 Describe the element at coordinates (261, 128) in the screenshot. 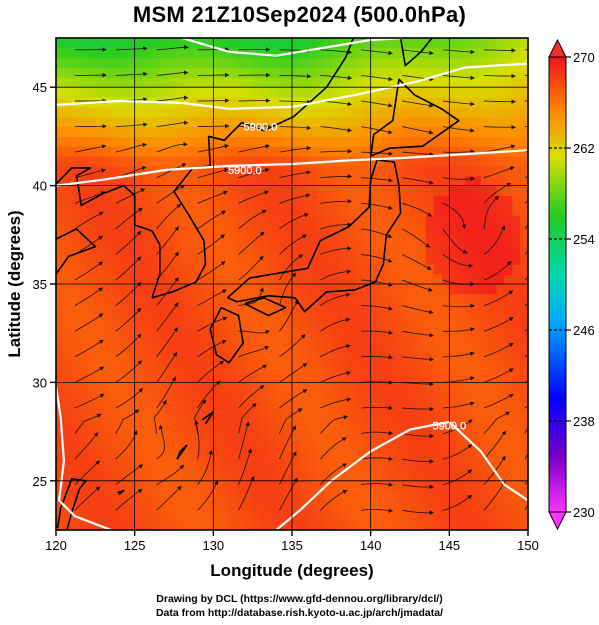

I see `contour-label: 5900.0` at that location.